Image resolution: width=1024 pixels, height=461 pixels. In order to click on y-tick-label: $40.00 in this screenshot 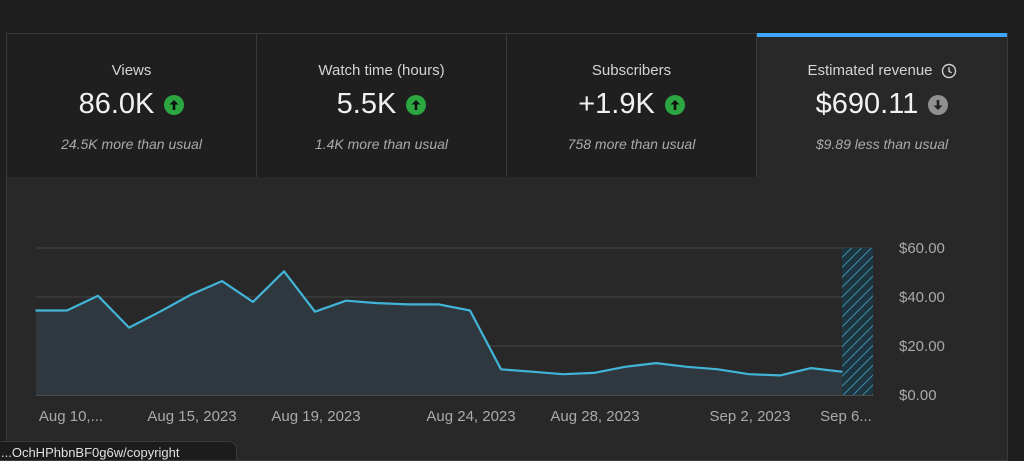, I will do `click(922, 297)`.